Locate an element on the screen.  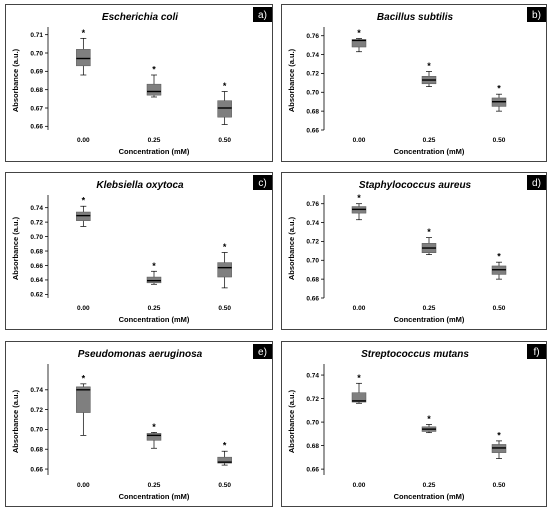
panel-label: e) is located at coordinates (262, 352).